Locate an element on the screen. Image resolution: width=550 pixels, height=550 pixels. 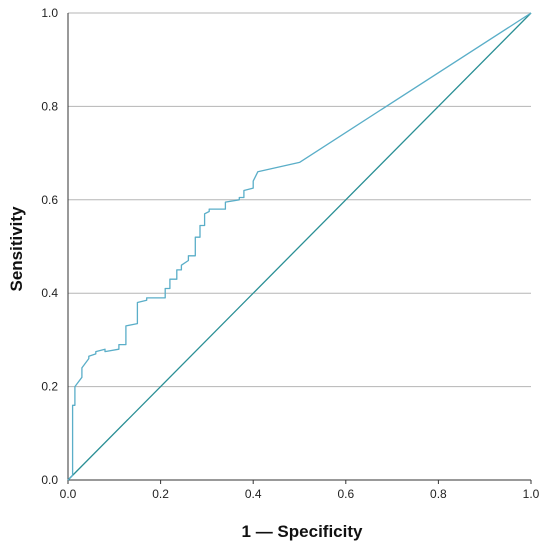
y-tick-label: 0.8 is located at coordinates (49, 106).